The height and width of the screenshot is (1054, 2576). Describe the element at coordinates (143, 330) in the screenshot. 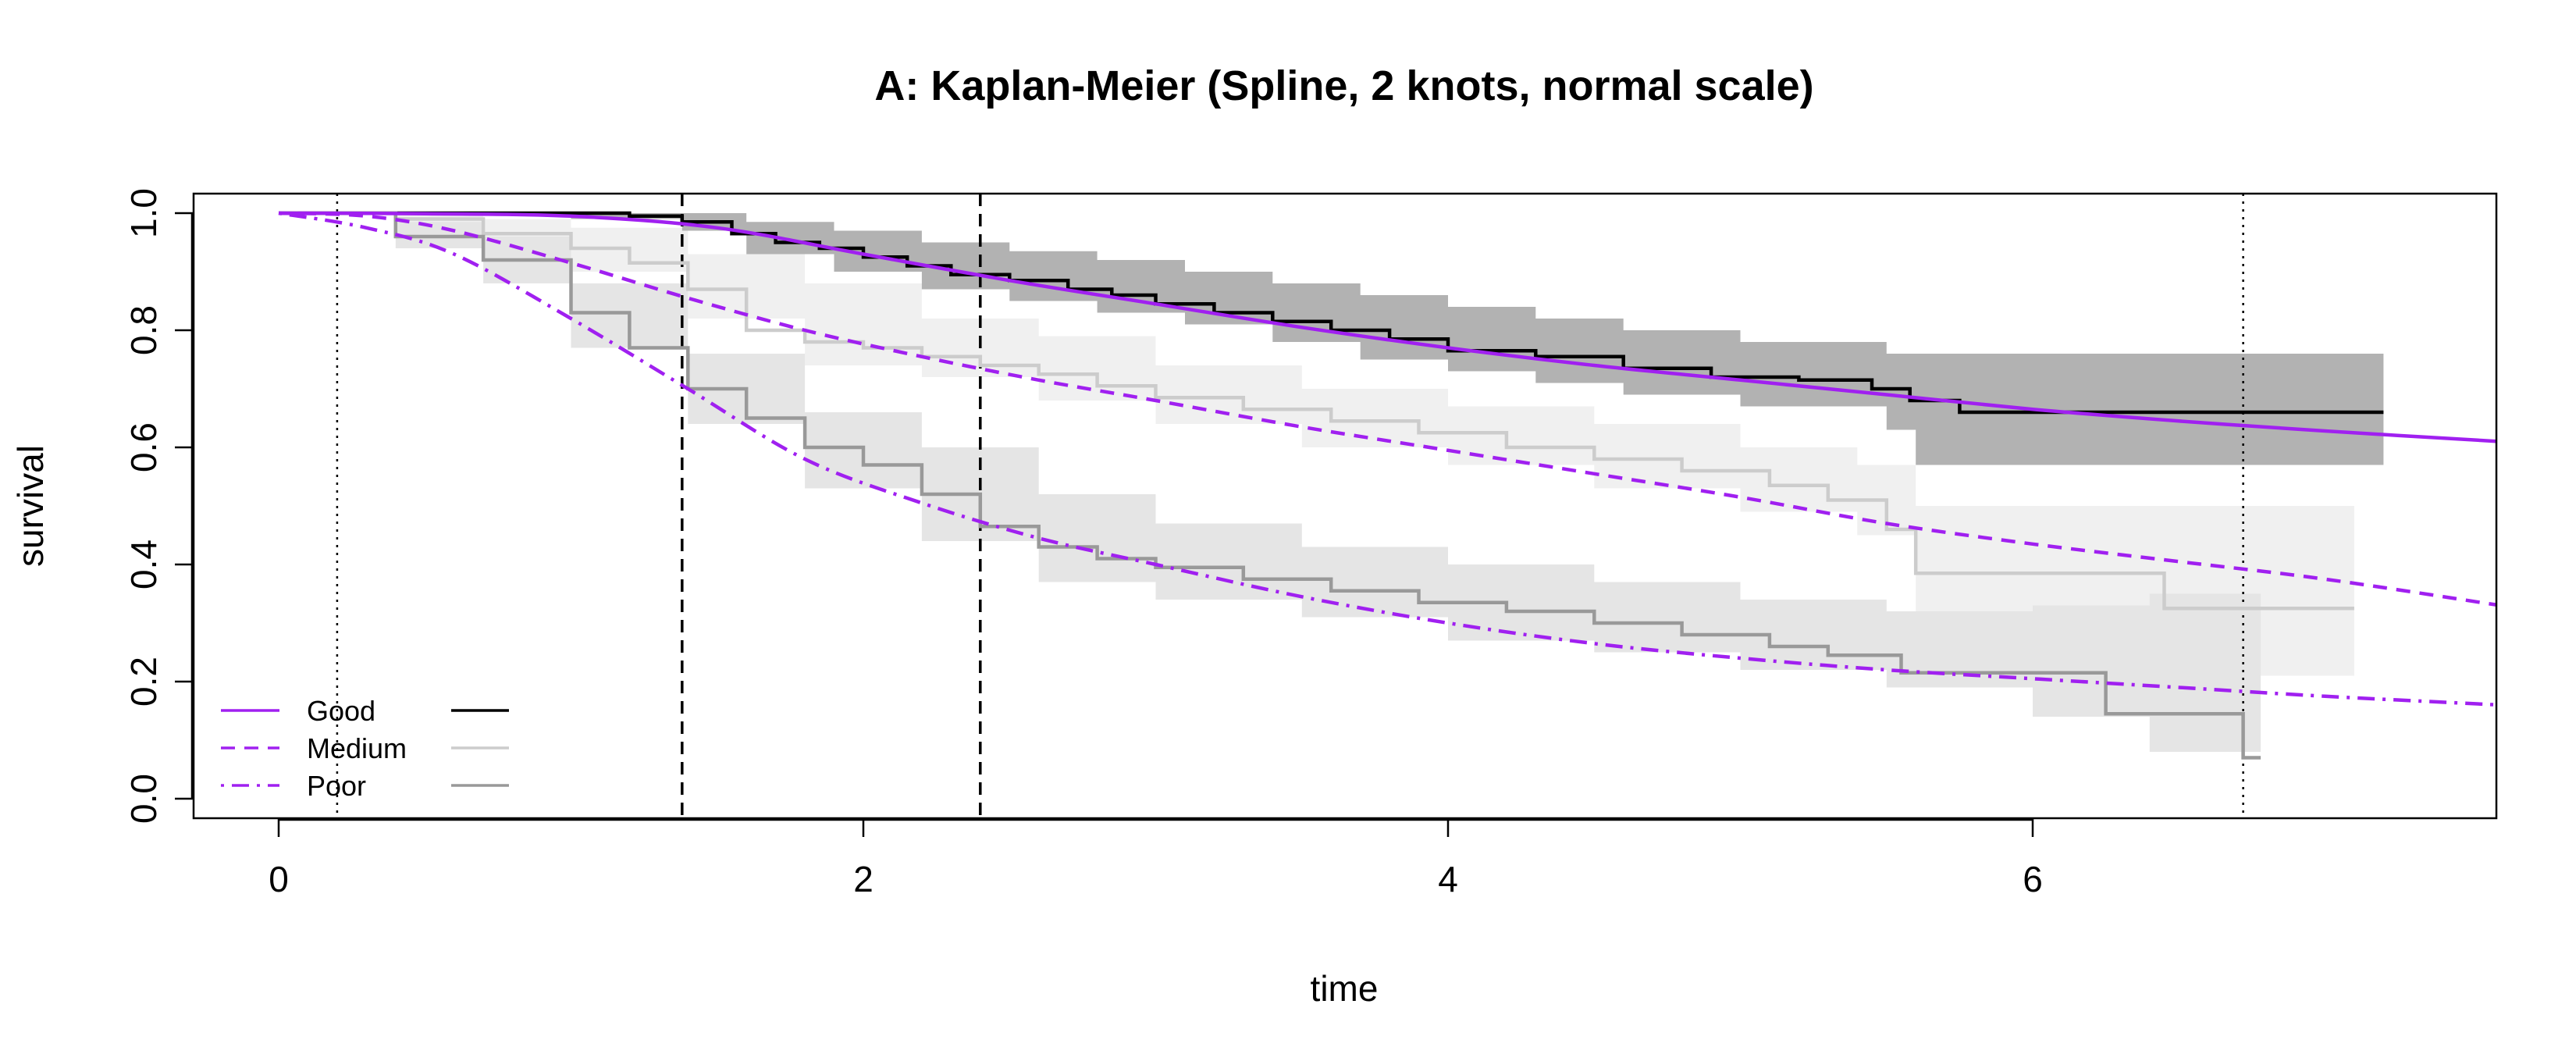

I see `y-tick-label: 0.8` at that location.